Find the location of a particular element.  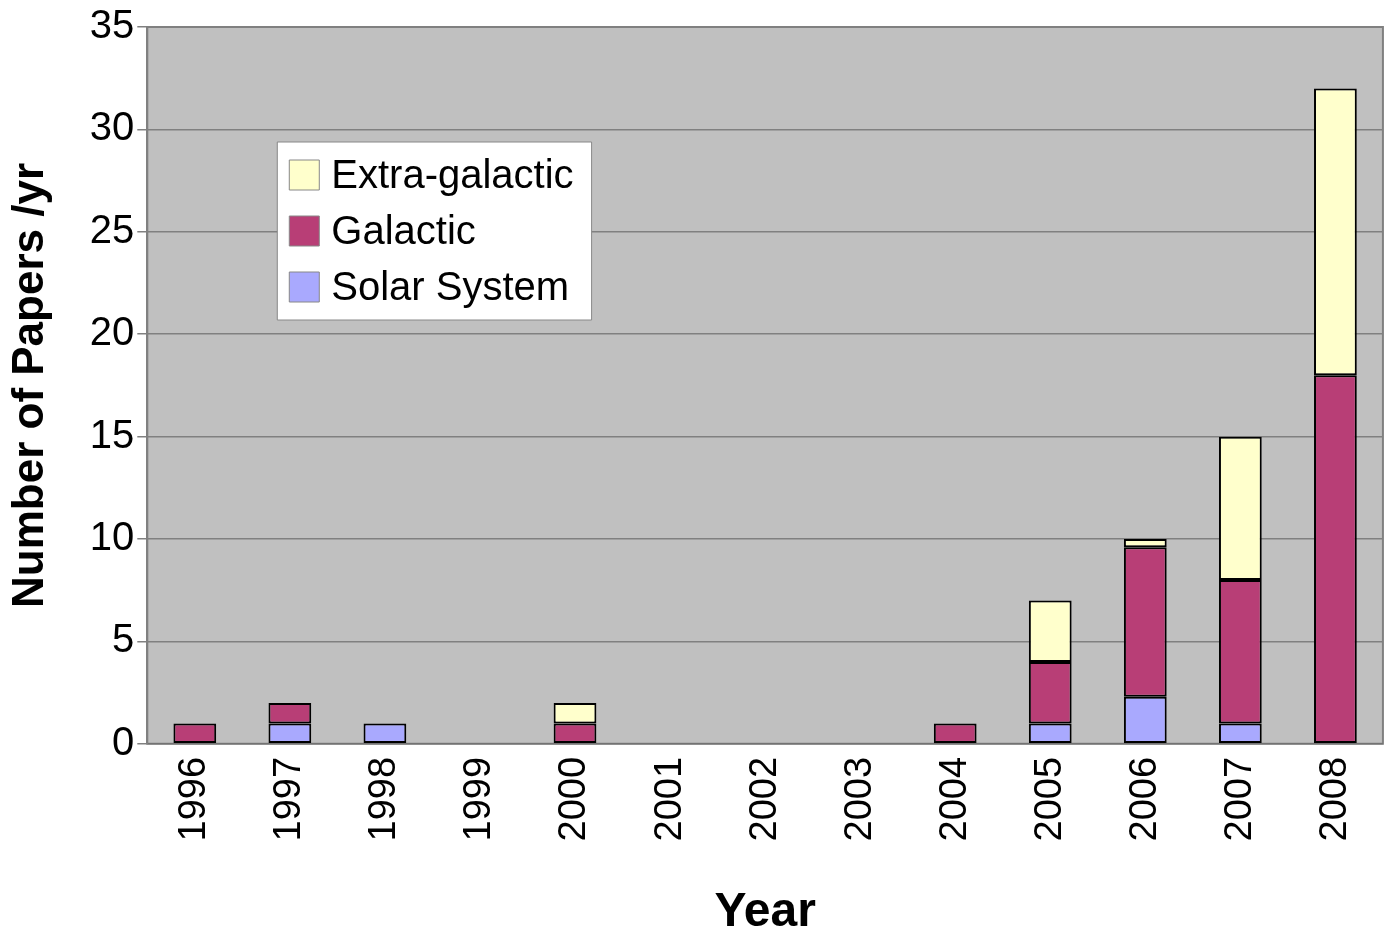

x-tick-label: 2007 is located at coordinates (1237, 799).